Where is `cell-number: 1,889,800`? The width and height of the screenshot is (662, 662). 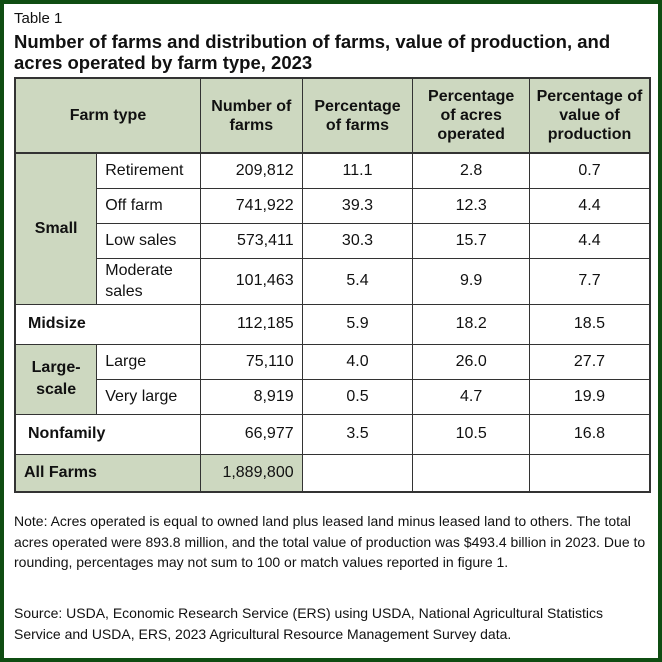 cell-number: 1,889,800 is located at coordinates (251, 473).